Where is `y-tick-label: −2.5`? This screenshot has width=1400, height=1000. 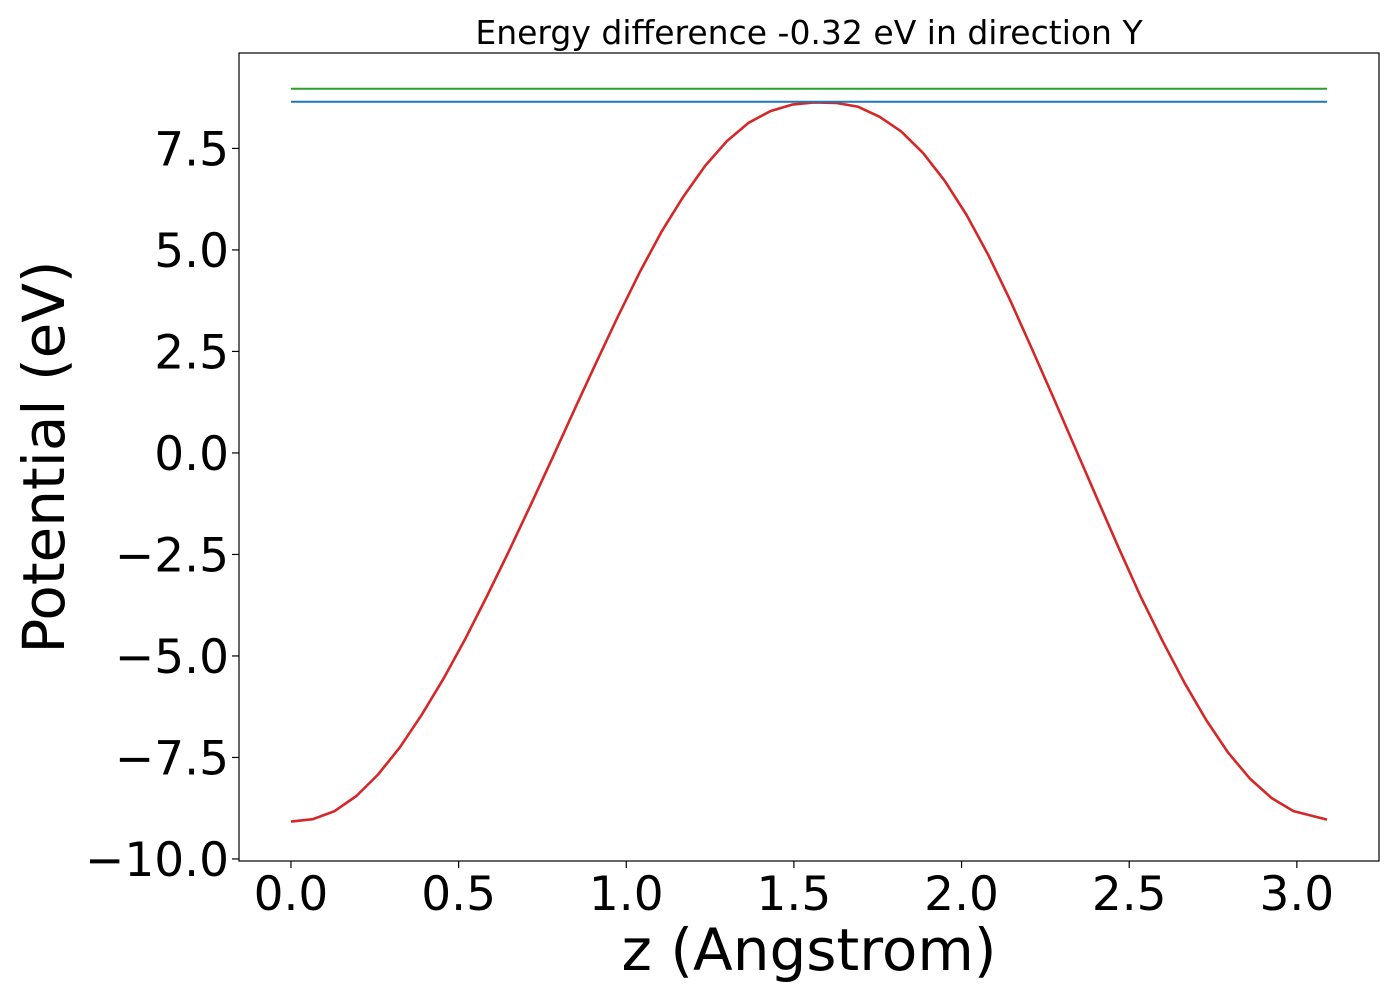 y-tick-label: −2.5 is located at coordinates (172, 555).